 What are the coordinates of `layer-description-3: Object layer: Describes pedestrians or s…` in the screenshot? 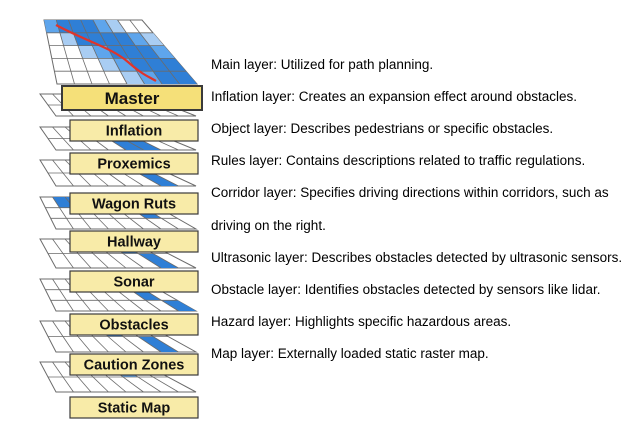 It's located at (382, 128).